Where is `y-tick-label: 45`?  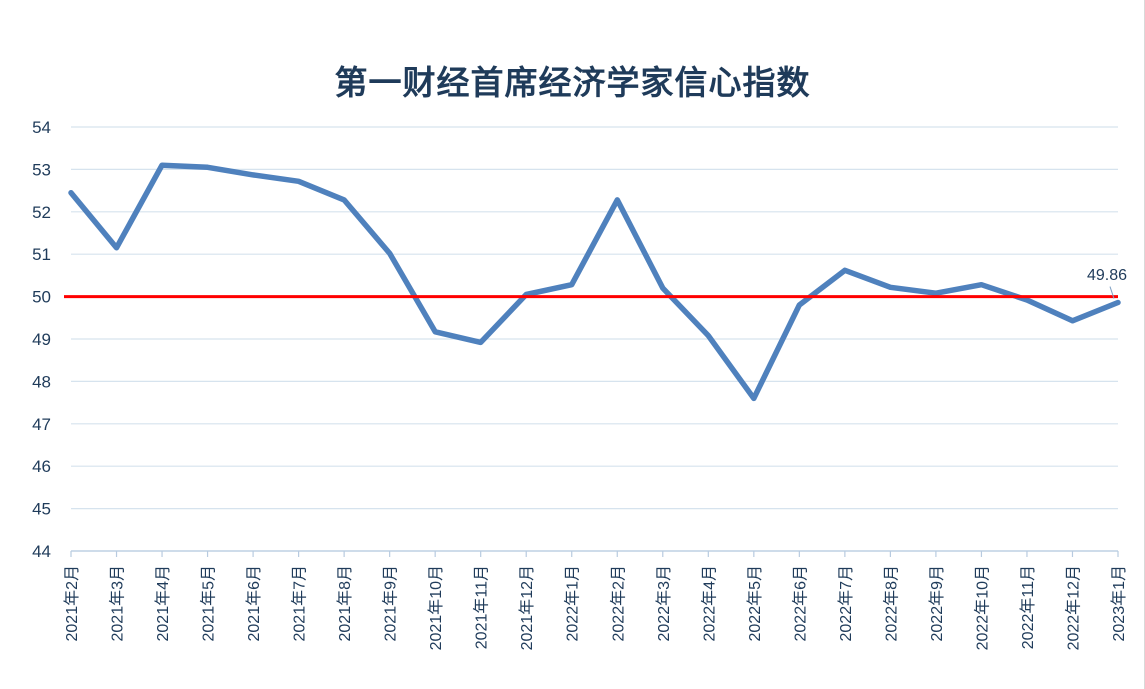
y-tick-label: 45 is located at coordinates (41, 509).